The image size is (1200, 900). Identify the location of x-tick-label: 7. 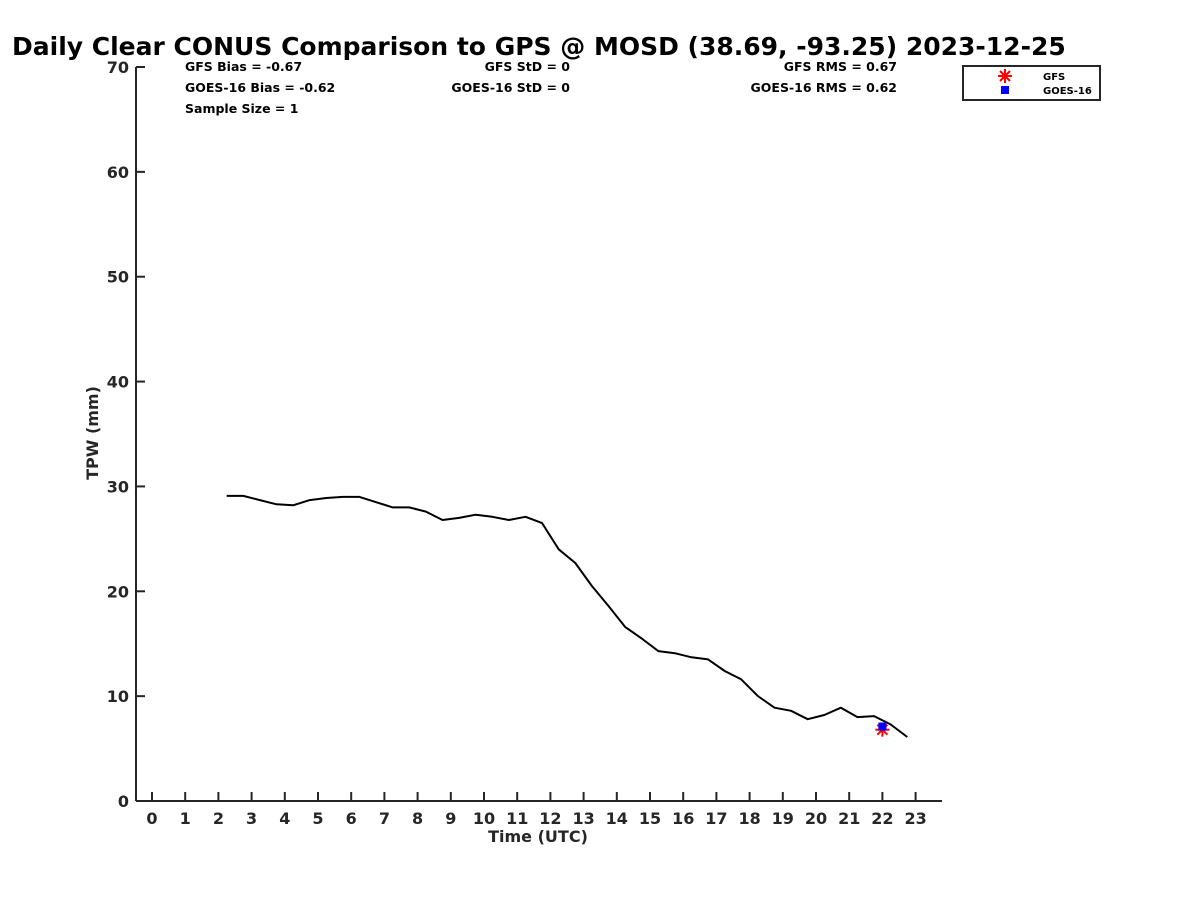
(384, 818).